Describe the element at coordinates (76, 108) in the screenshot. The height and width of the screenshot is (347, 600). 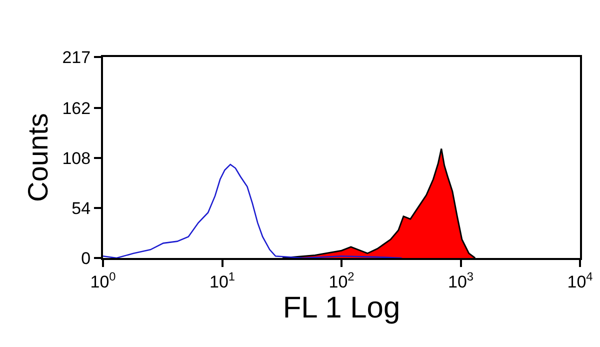
I see `y-tick-label: 162` at that location.